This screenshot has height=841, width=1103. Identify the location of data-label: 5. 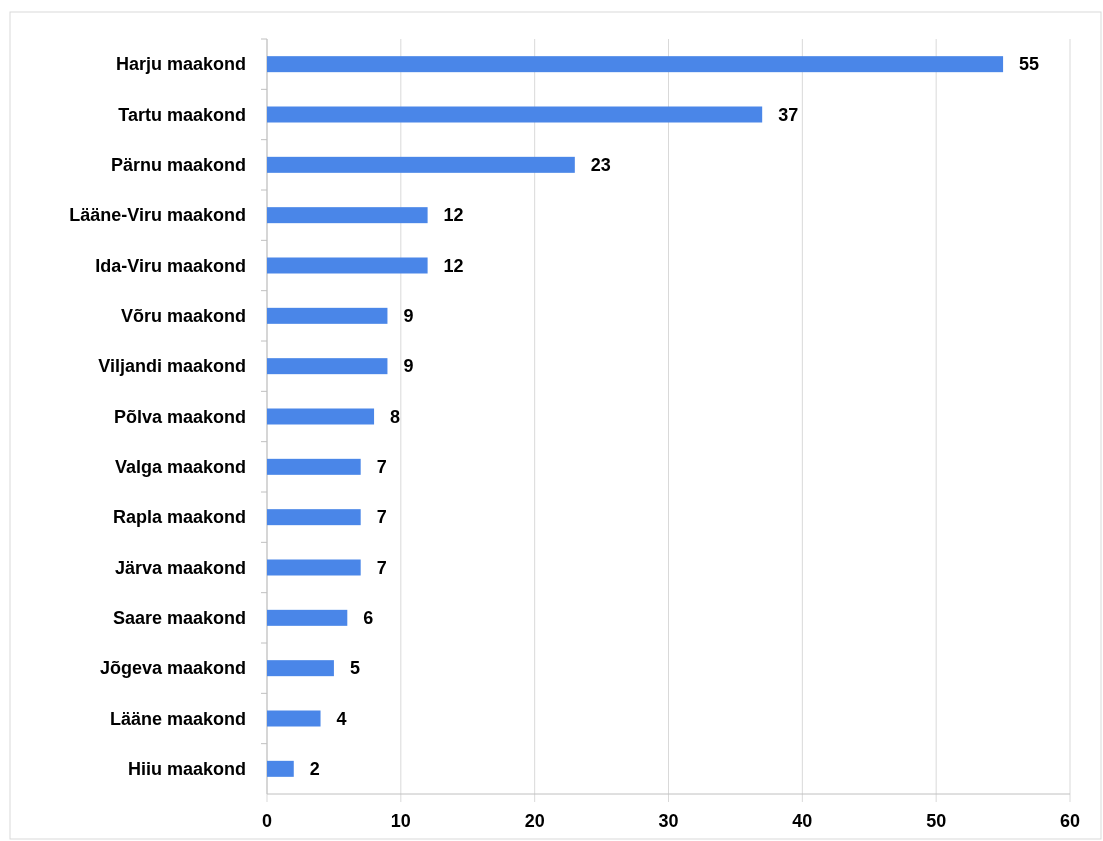
(354, 668).